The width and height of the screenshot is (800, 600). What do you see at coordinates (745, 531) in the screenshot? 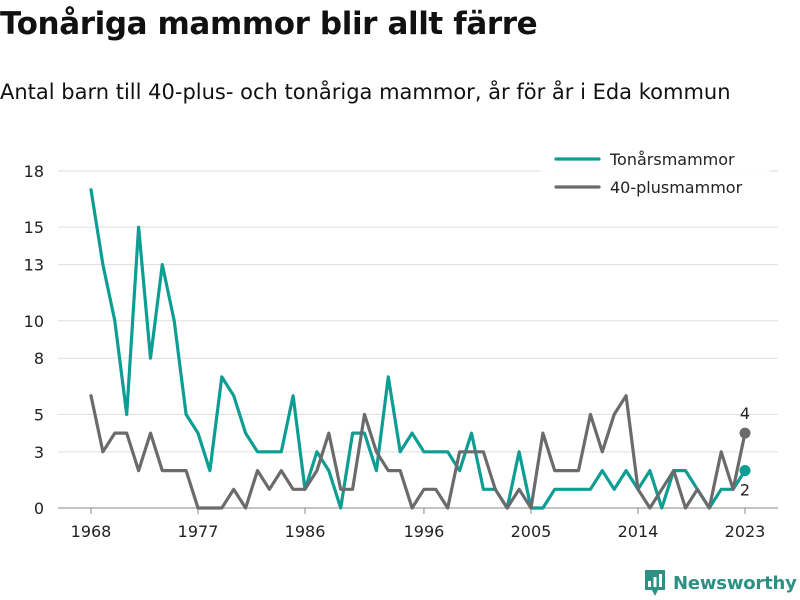
I see `x-tick-label: 2023` at bounding box center [745, 531].